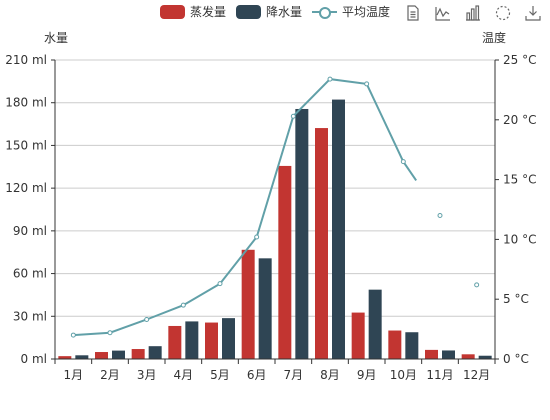  Describe the element at coordinates (330, 375) in the screenshot. I see `x-tick-label: 8月` at that location.